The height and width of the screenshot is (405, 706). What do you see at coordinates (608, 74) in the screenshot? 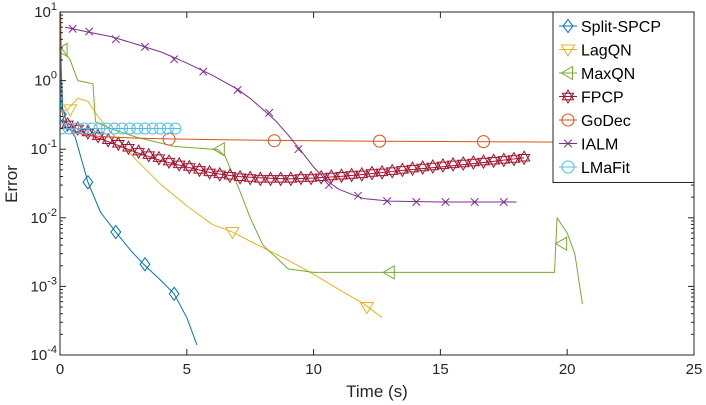
I see `legend-label: MaxQN` at bounding box center [608, 74].